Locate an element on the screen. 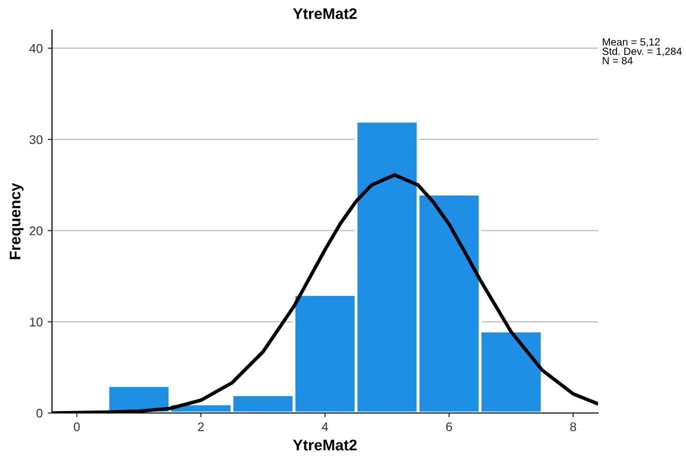 This screenshot has height=463, width=686. y-tick-label: 0 is located at coordinates (39, 413).